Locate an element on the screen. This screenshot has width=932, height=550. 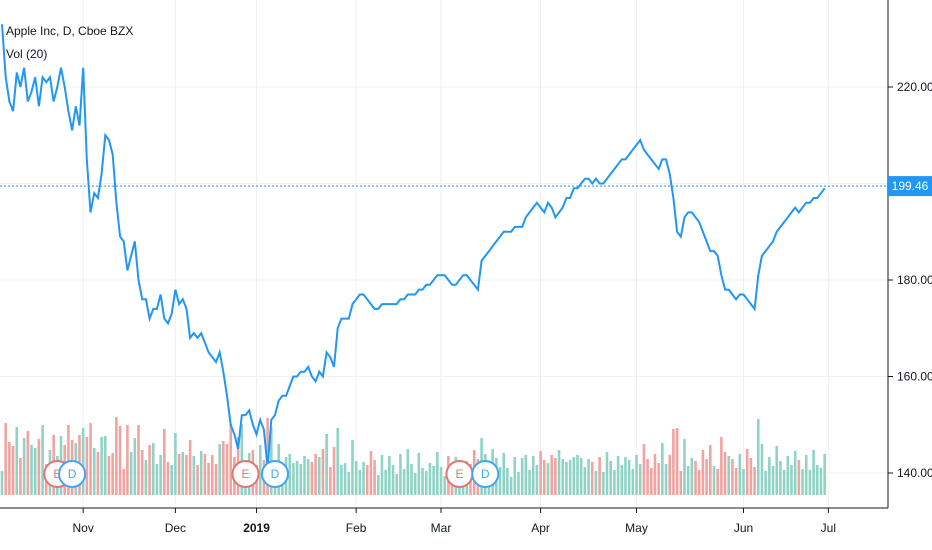
x-tick-label: May is located at coordinates (636, 528).